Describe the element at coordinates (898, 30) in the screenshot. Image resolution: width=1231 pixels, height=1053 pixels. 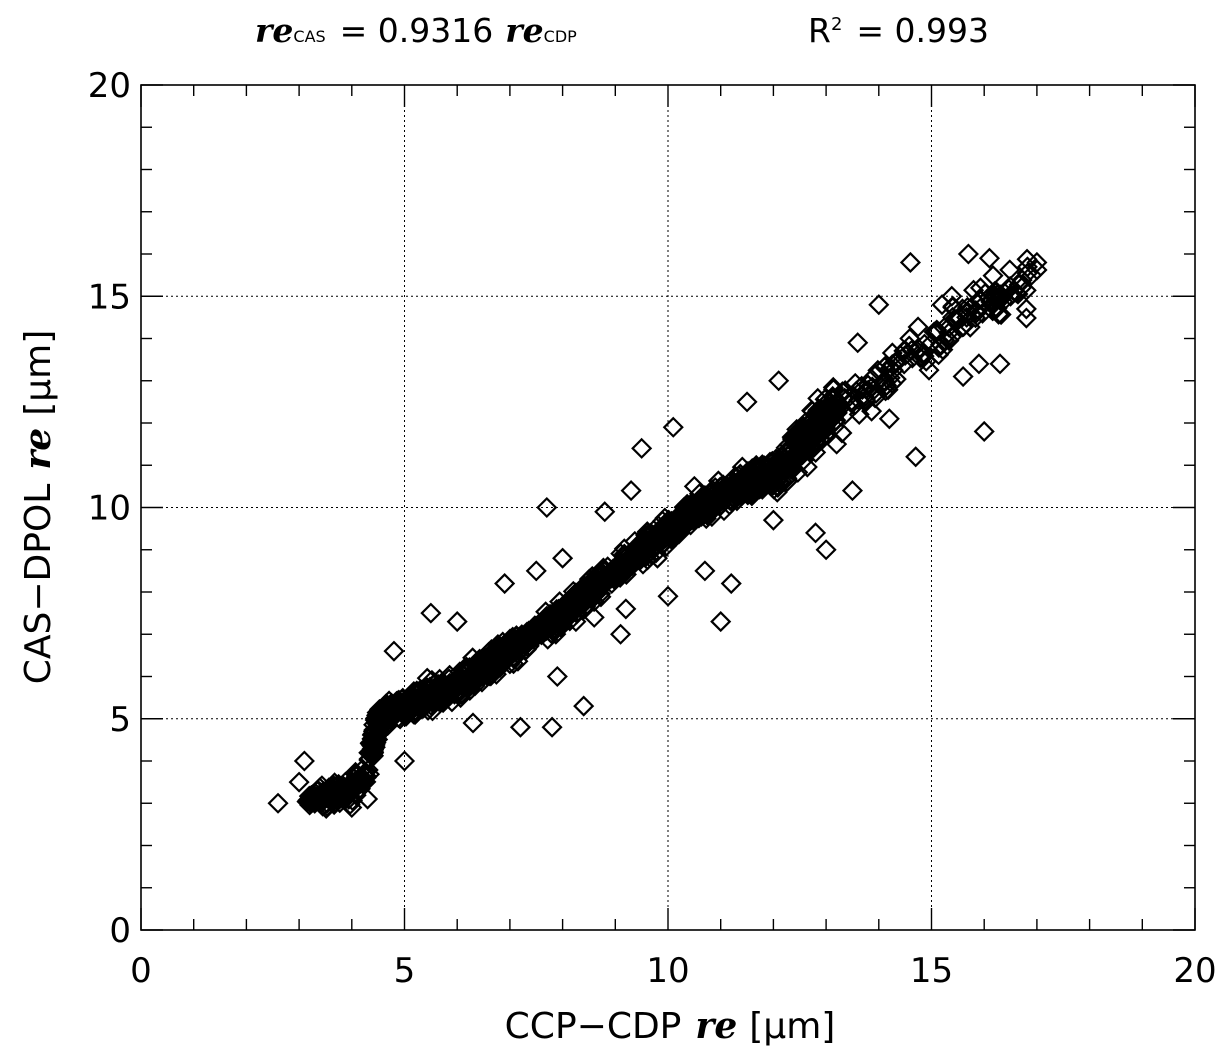
I see `r-squared: R2 = 0.993` at that location.